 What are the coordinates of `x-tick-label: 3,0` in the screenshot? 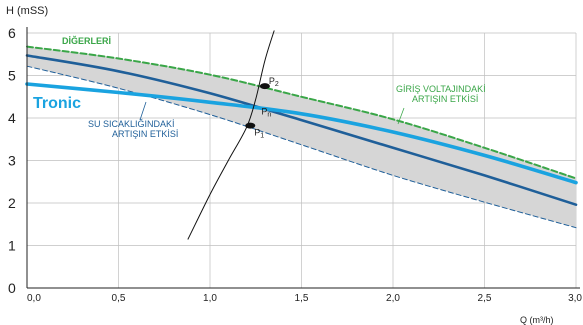 It's located at (575, 298).